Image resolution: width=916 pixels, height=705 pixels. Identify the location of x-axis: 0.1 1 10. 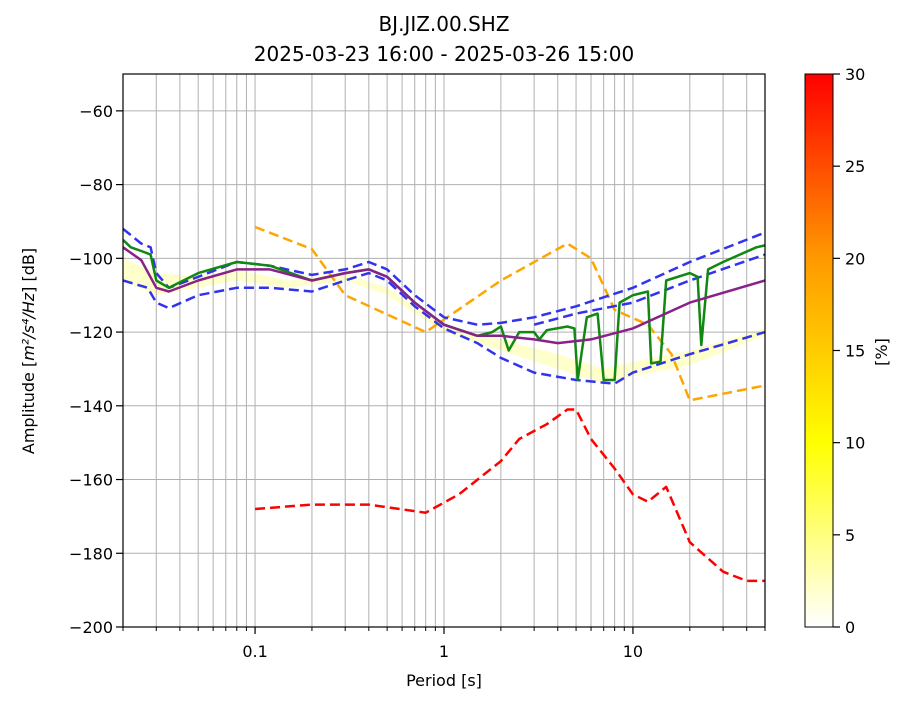
(444, 644).